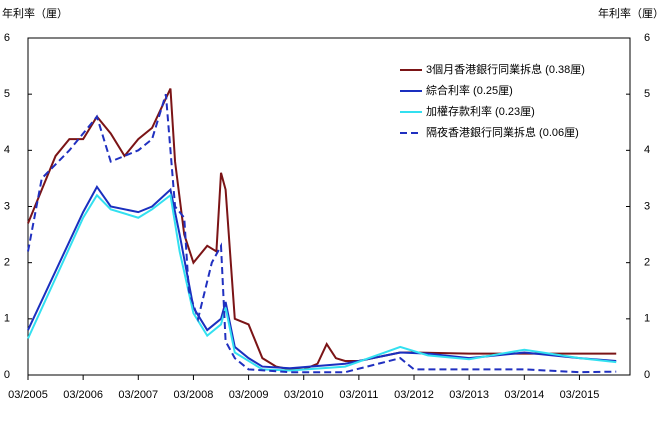  What do you see at coordinates (480, 111) in the screenshot?
I see `legend-label: 加權存款利率 (0.23厘)` at bounding box center [480, 111].